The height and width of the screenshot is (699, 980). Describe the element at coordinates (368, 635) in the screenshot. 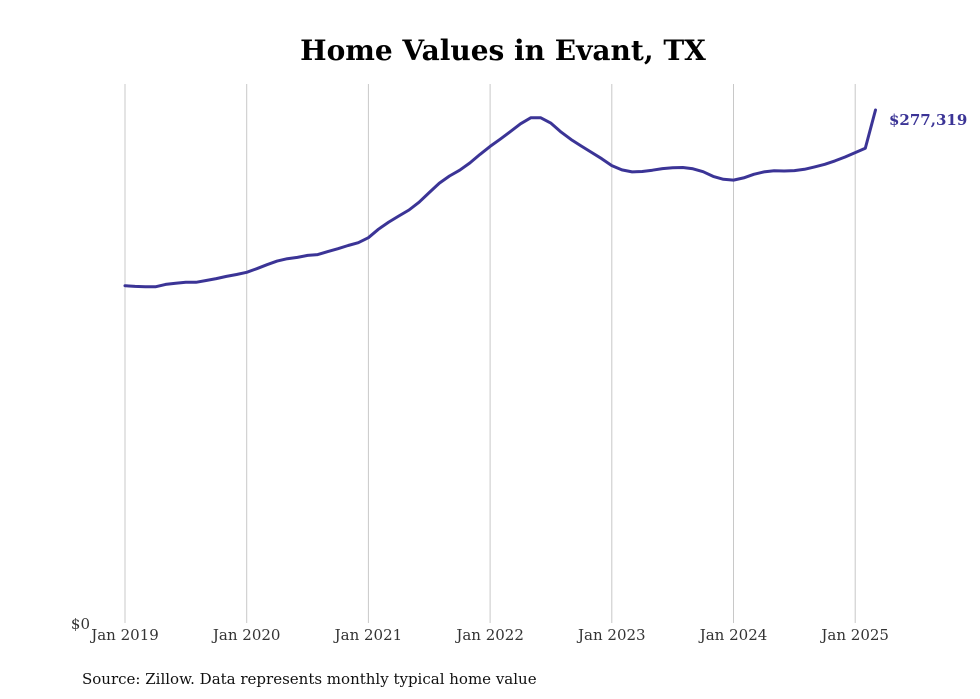

I see `x-tick-label: Jan 2021` at that location.